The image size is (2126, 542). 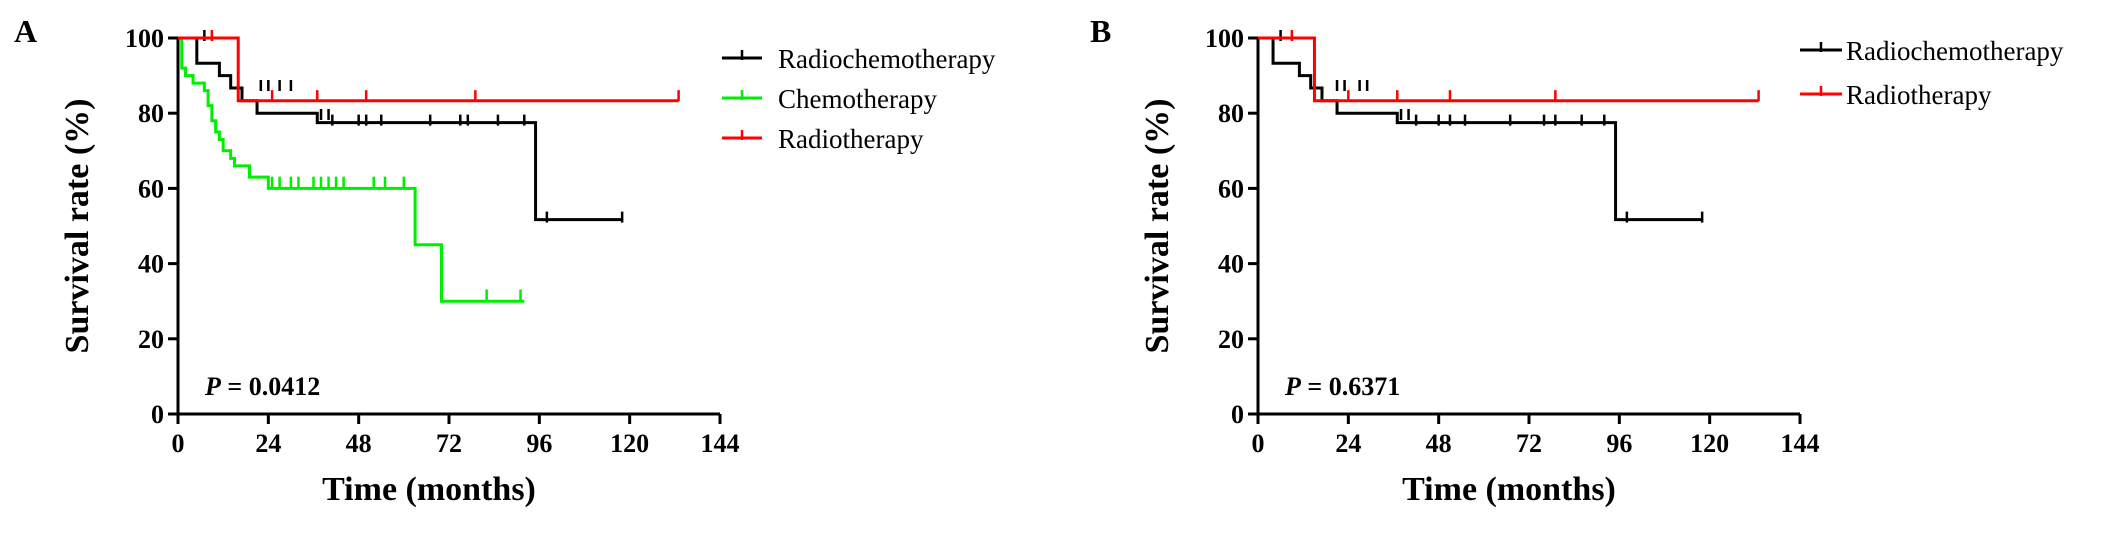 I want to click on legend-label: Chemotherapy, so click(x=857, y=99).